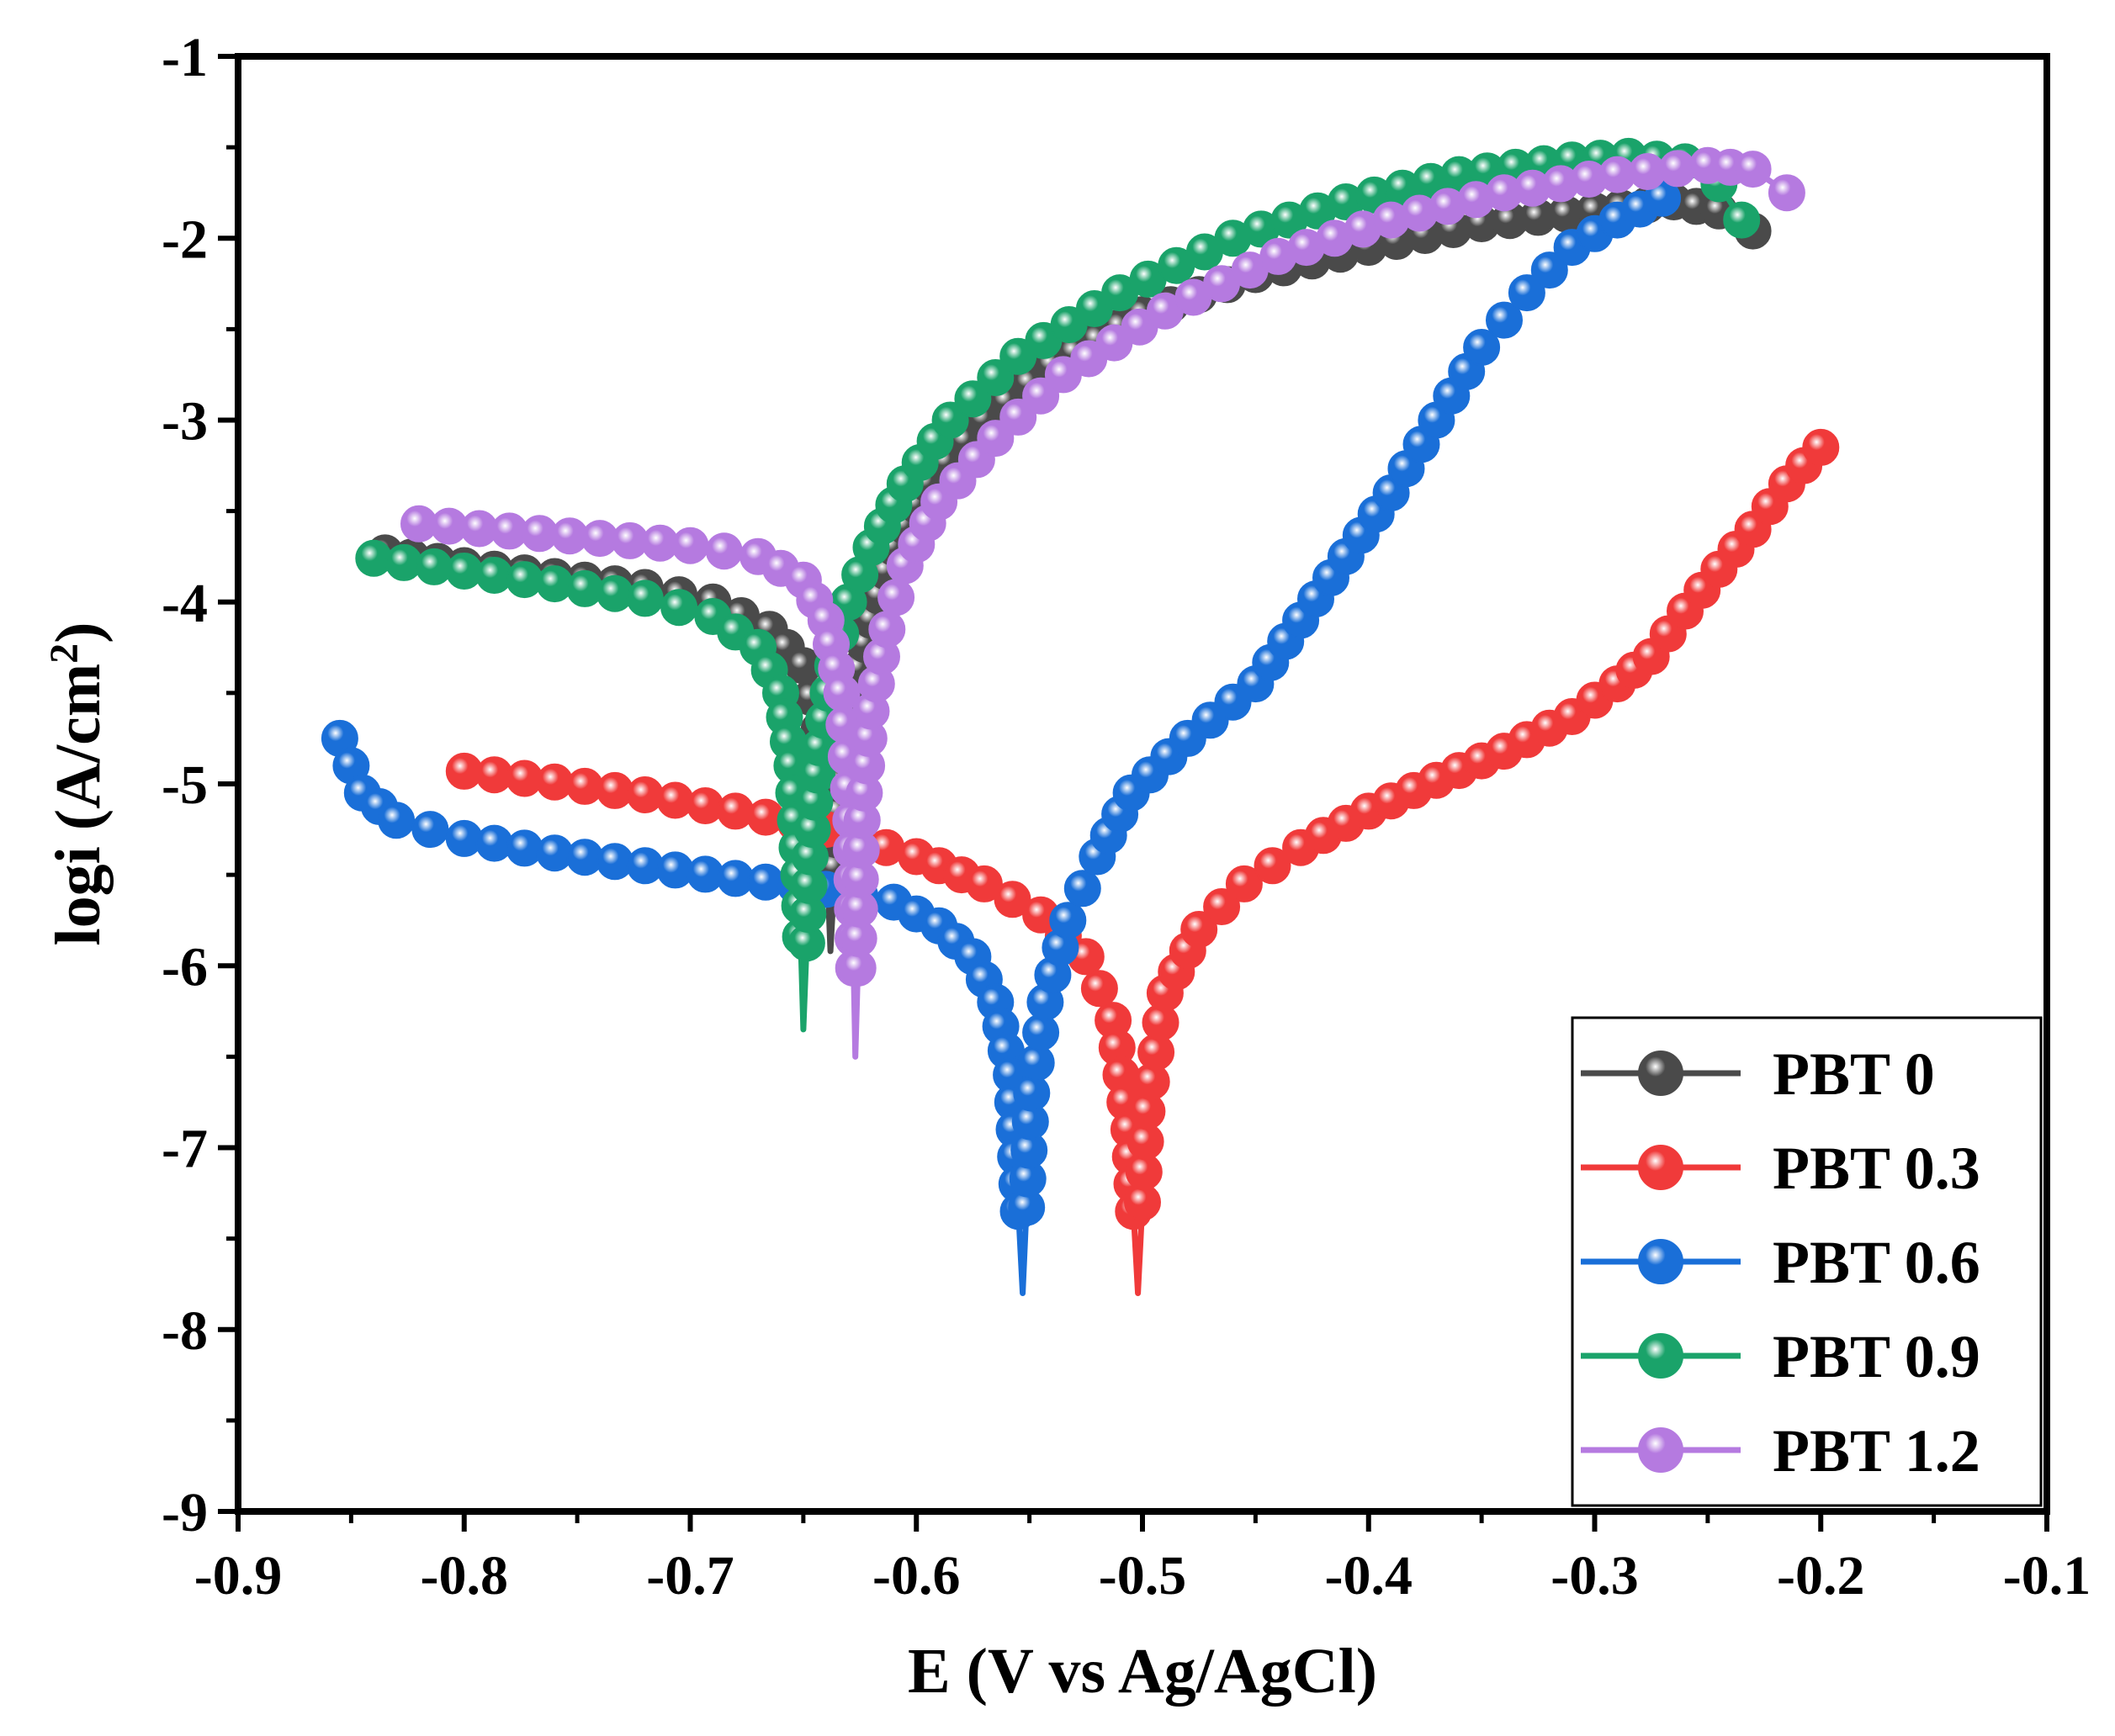 This screenshot has height=1736, width=2115. I want to click on x-axis-label: E (V vs Ag/AgCl), so click(1142, 1671).